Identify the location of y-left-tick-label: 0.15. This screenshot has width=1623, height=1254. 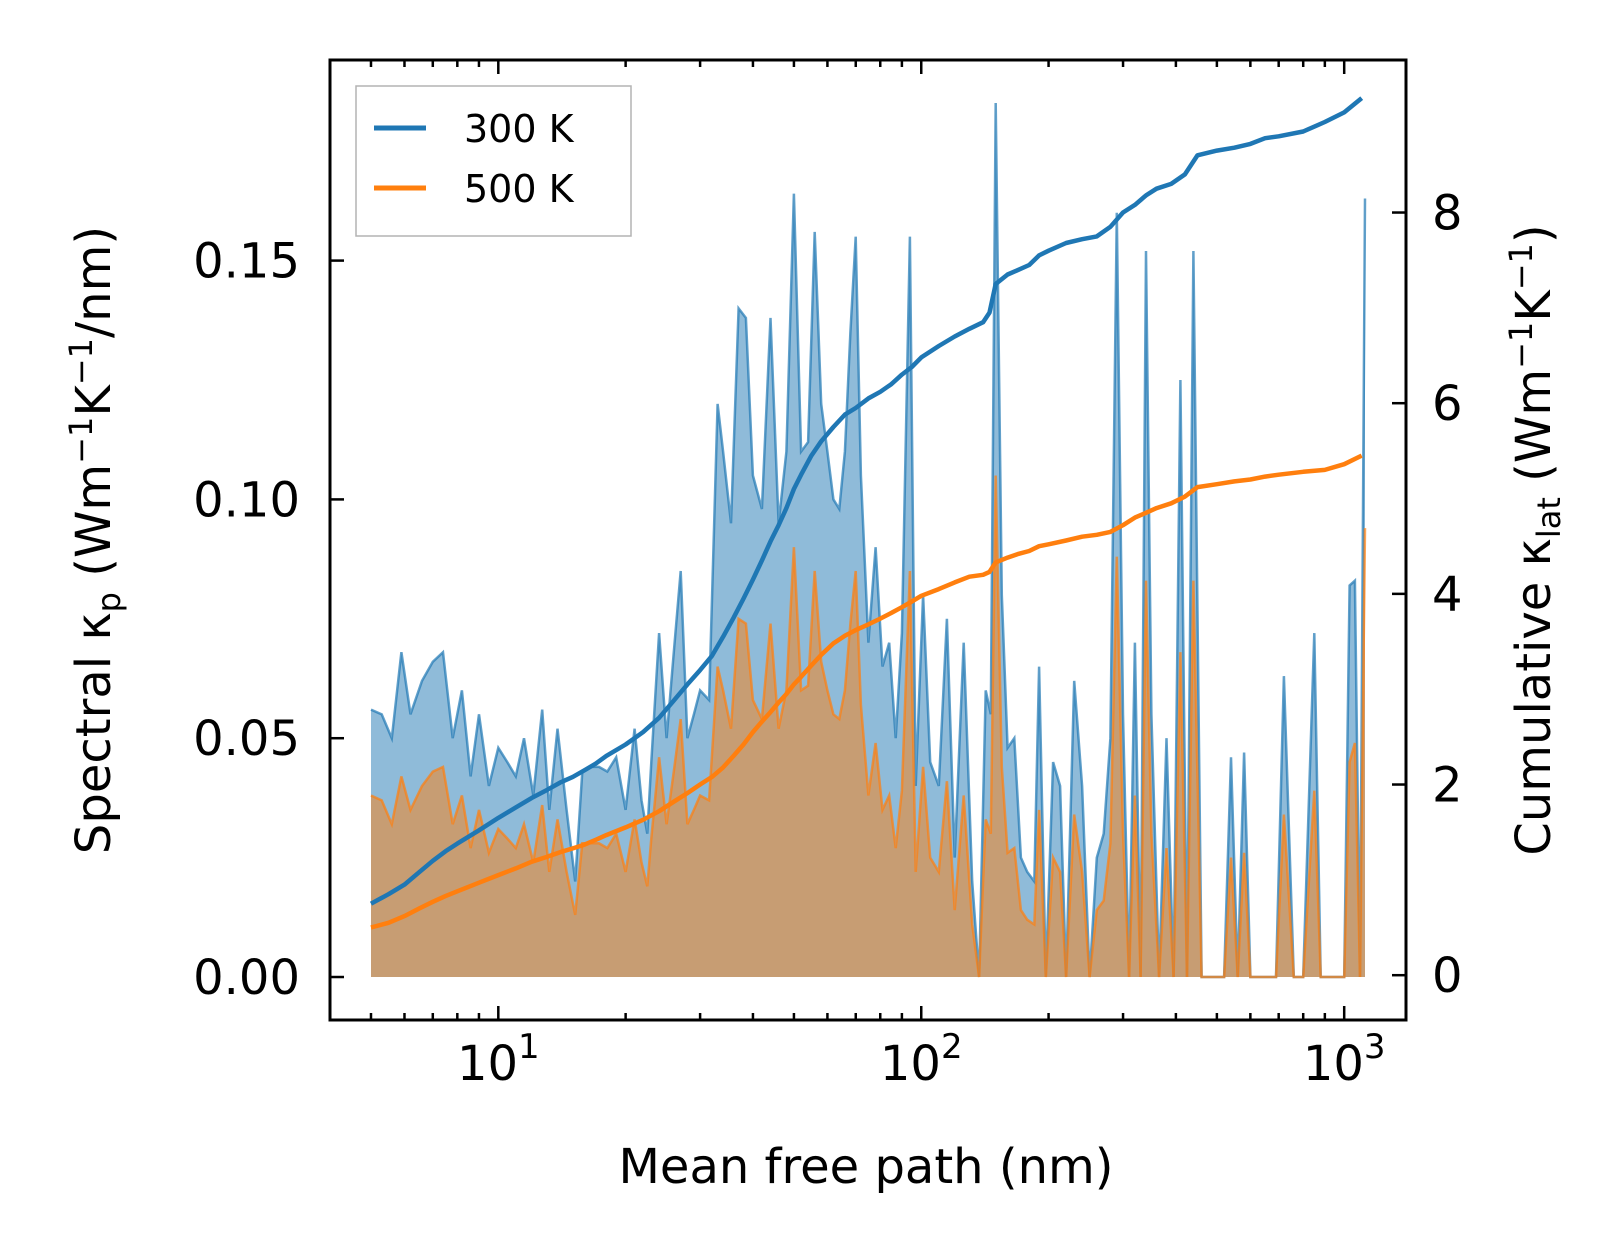
(246, 262).